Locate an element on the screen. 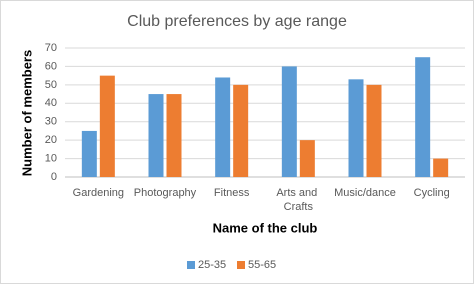 This screenshot has height=284, width=474. x-tick-label: Photography is located at coordinates (165, 193).